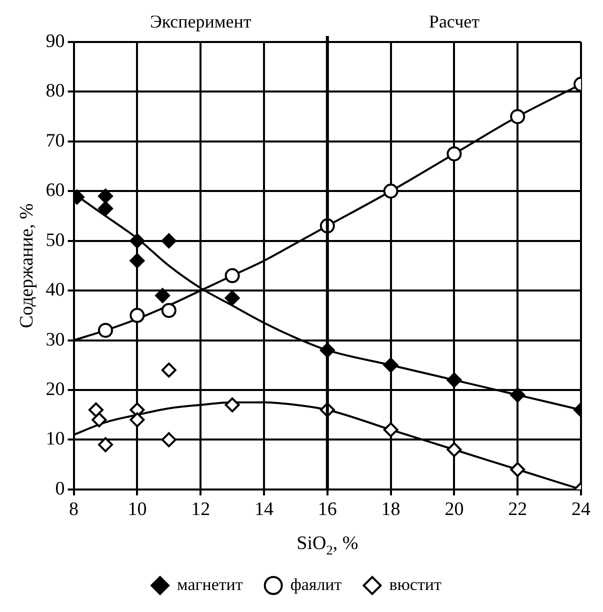  Describe the element at coordinates (55, 290) in the screenshot. I see `y-tick-label: 40` at that location.